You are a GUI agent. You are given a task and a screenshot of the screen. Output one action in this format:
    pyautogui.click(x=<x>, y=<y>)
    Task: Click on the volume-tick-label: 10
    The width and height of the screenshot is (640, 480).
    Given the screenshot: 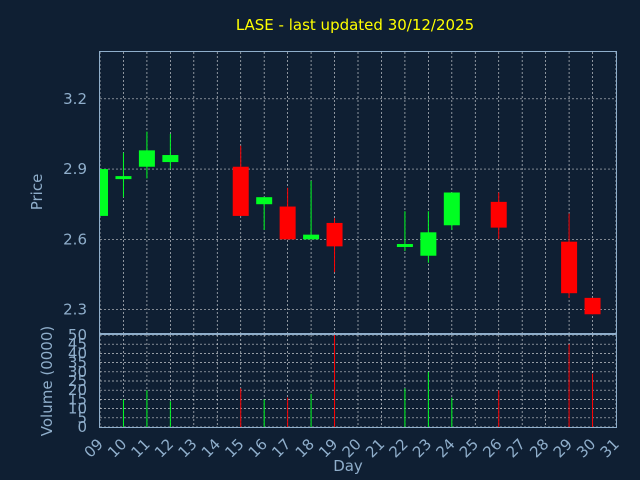 What is the action you would take?
    pyautogui.click(x=77, y=409)
    